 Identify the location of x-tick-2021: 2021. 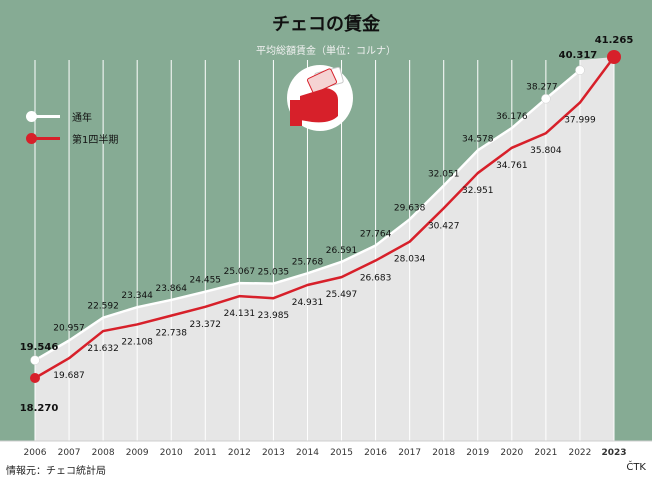
(545, 453).